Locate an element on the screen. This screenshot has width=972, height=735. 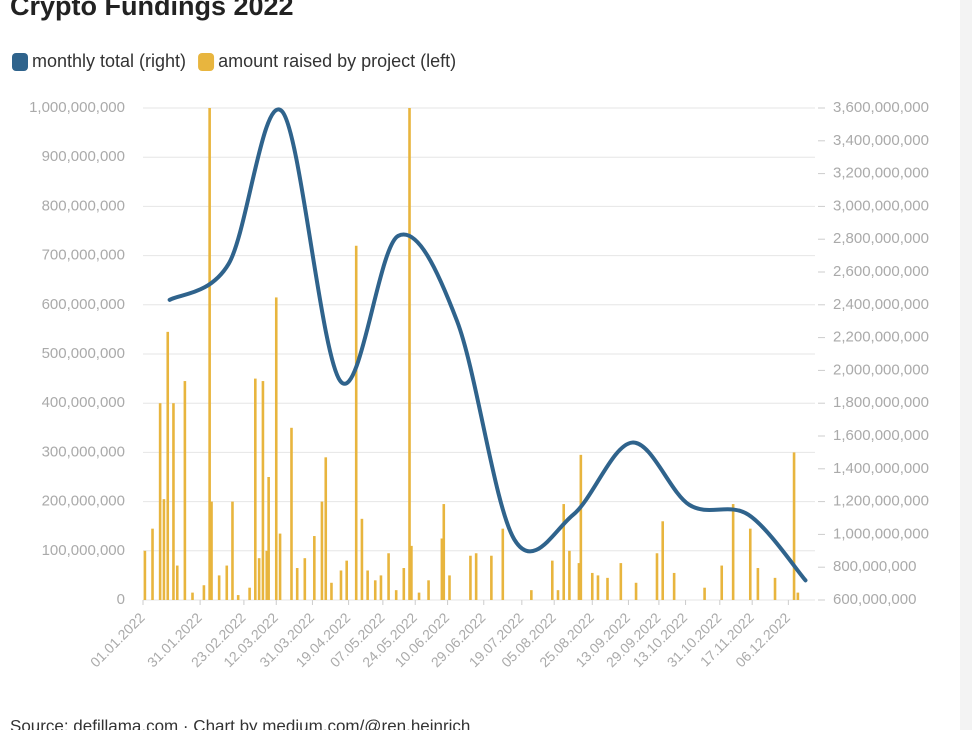
y-tick-label: 300,000,000 is located at coordinates (83, 451).